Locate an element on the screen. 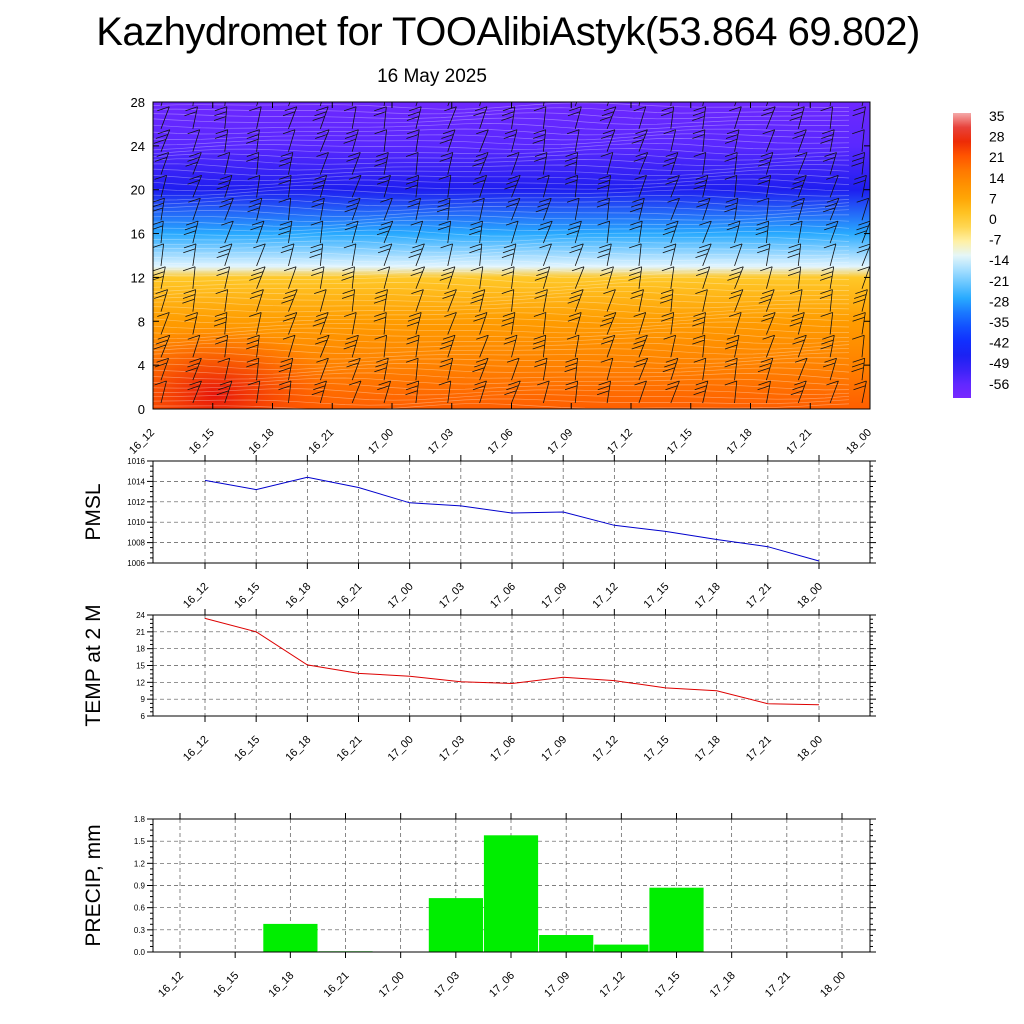  colorbar-label: -49 is located at coordinates (999, 363).